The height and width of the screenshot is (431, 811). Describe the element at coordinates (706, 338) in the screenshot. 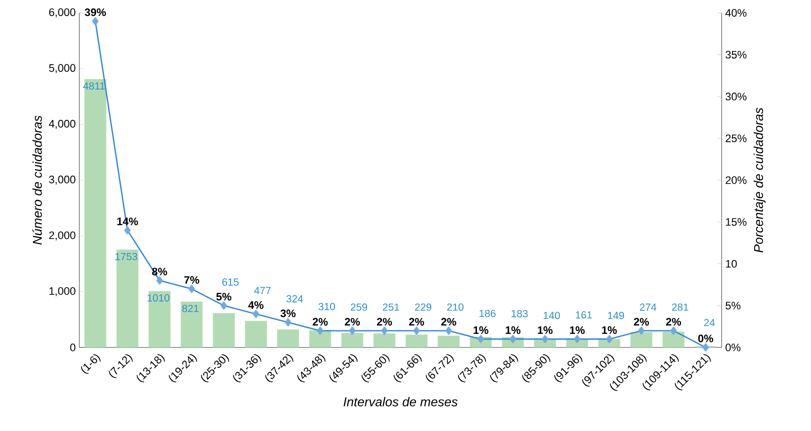

I see `data-label: 0%` at that location.